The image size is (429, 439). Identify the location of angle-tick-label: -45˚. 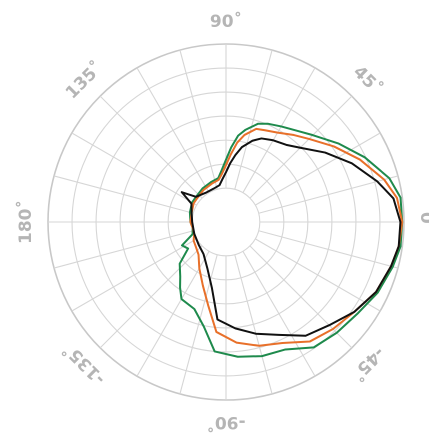
(367, 363).